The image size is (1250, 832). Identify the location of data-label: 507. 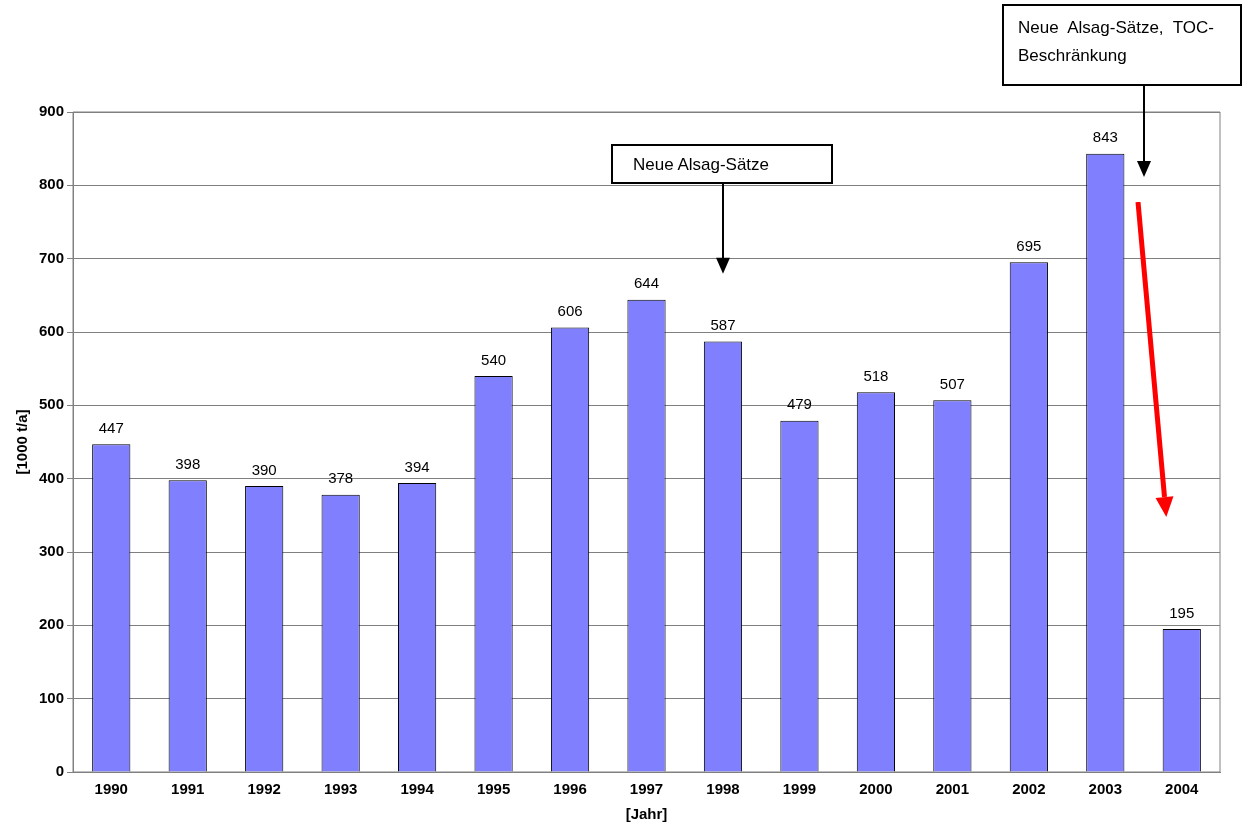
(952, 383).